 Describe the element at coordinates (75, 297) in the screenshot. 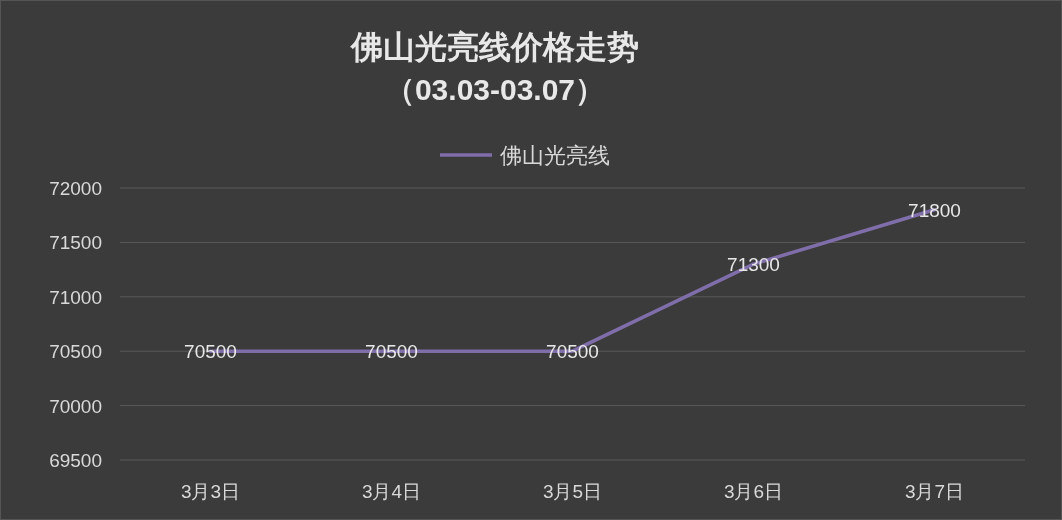

I see `y-tick-label: 71000` at that location.